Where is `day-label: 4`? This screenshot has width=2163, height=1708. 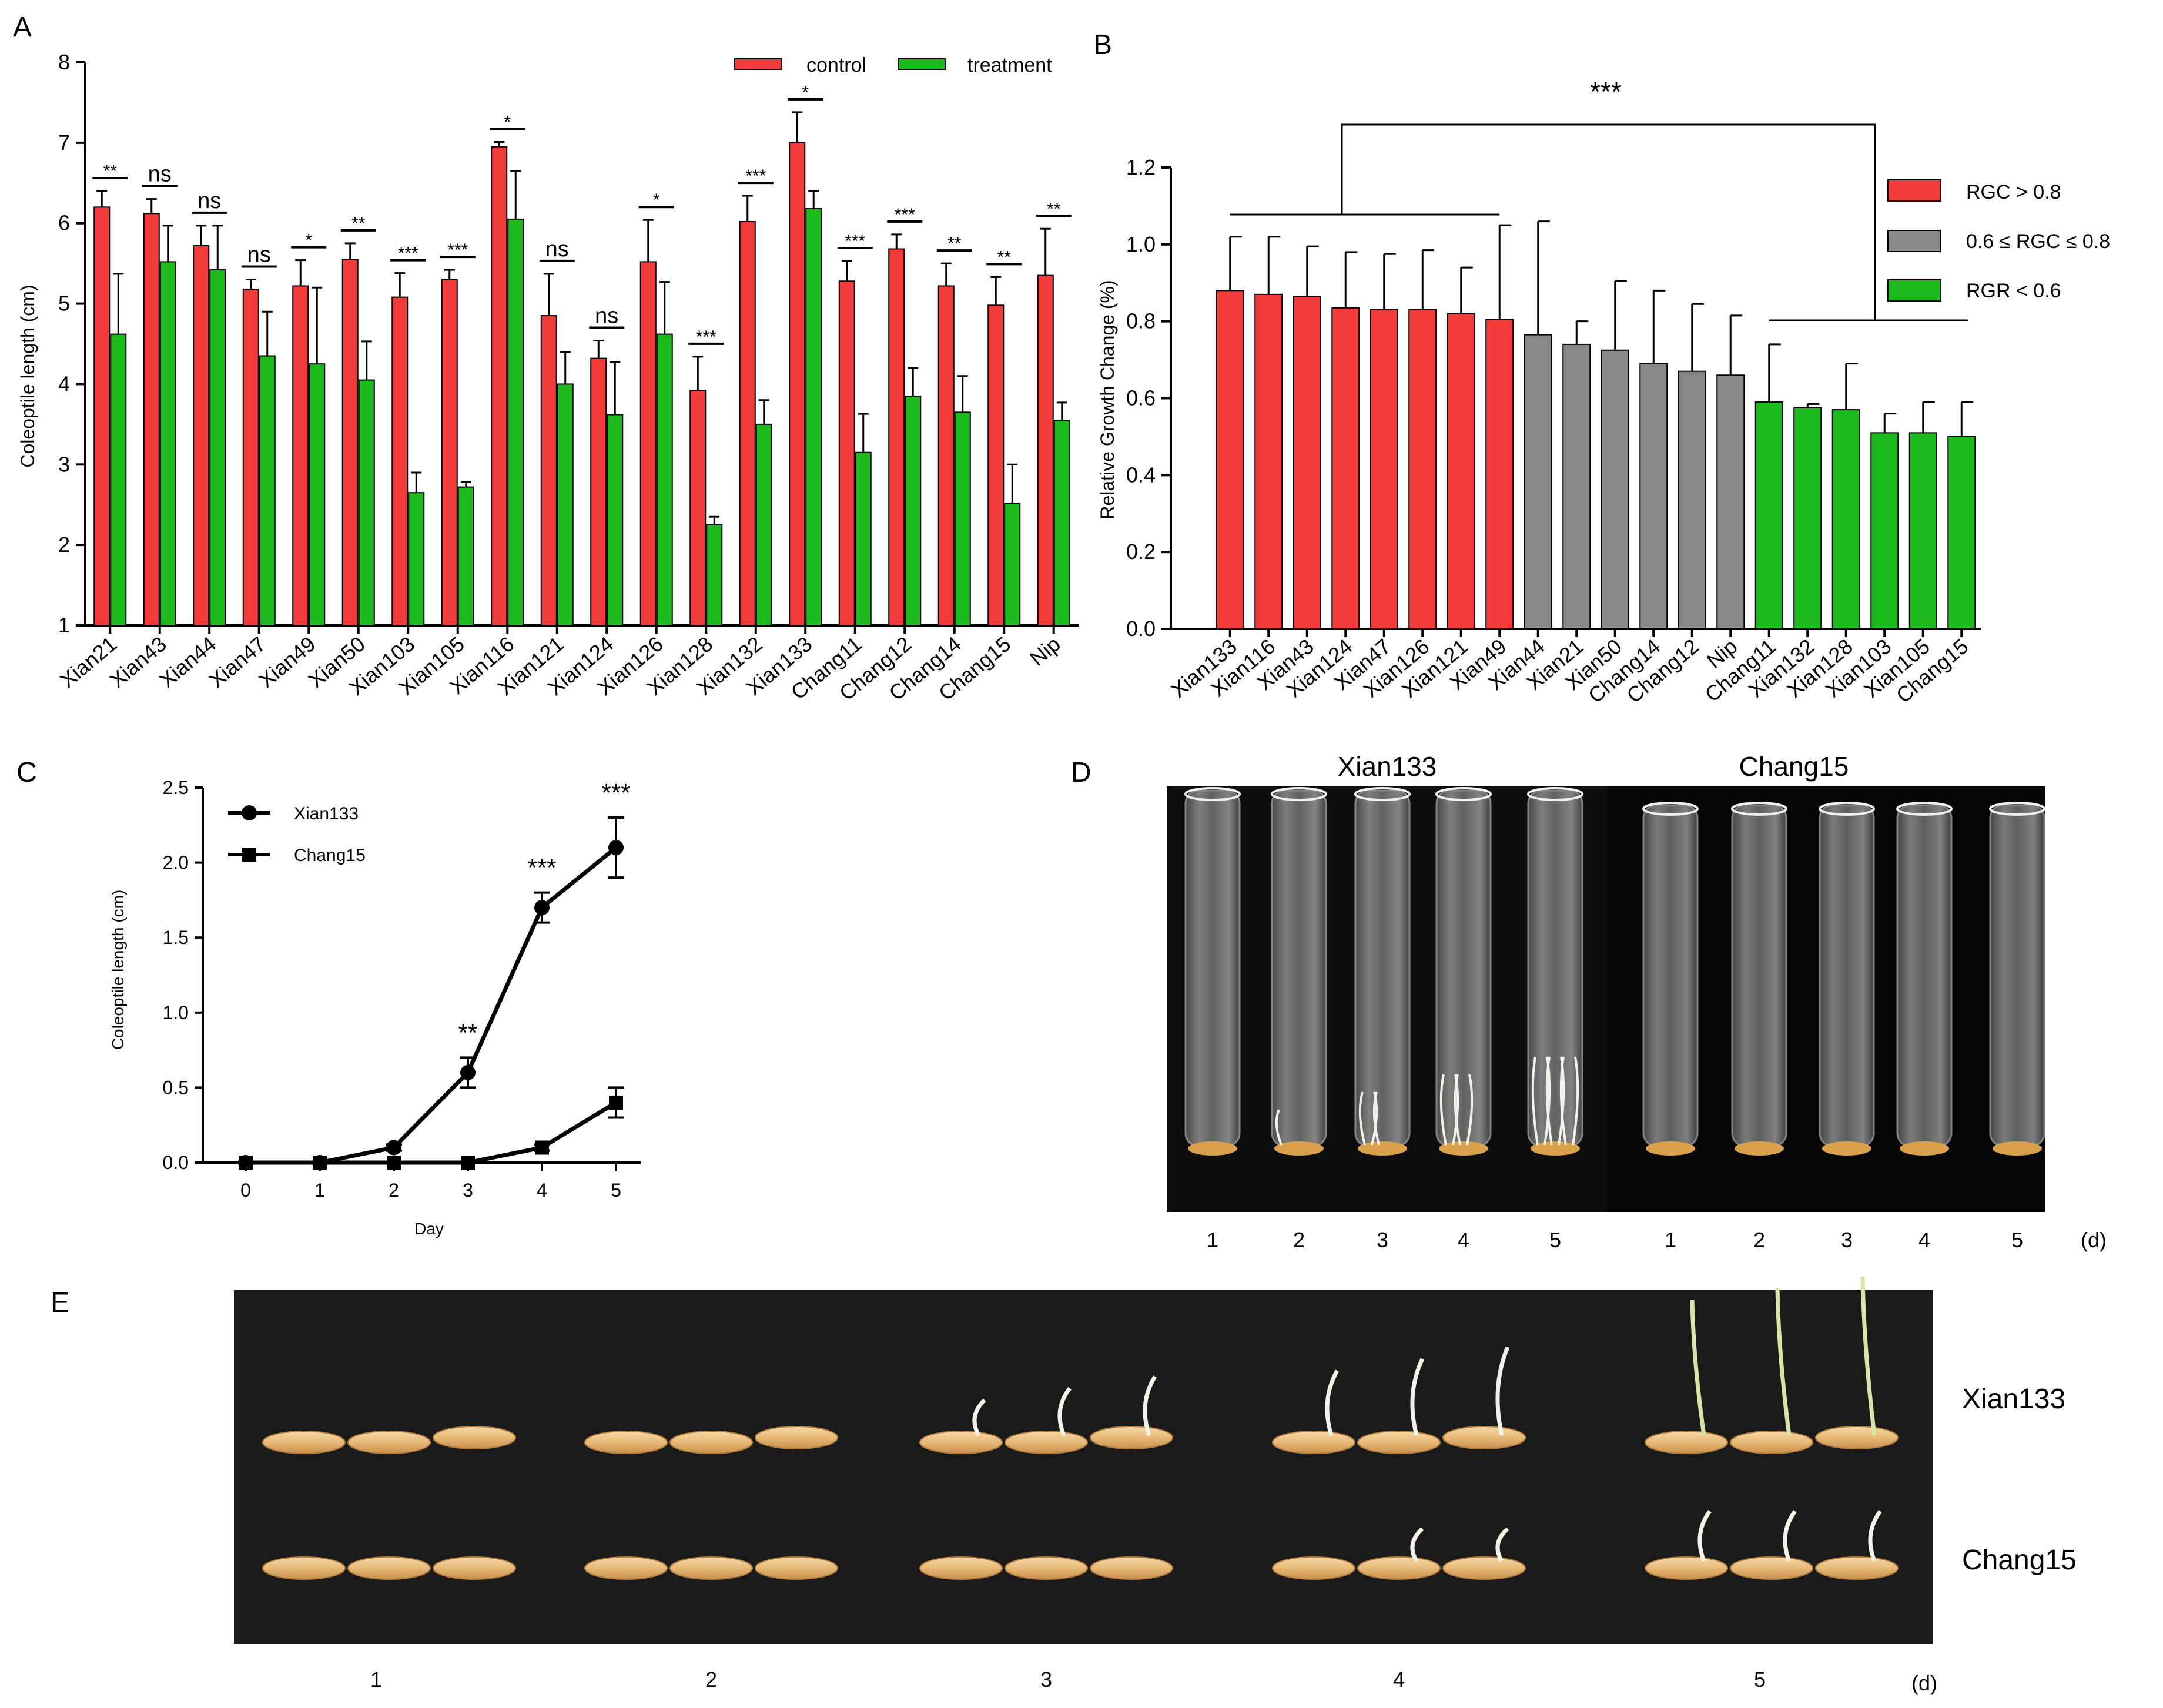 day-label: 4 is located at coordinates (1399, 1679).